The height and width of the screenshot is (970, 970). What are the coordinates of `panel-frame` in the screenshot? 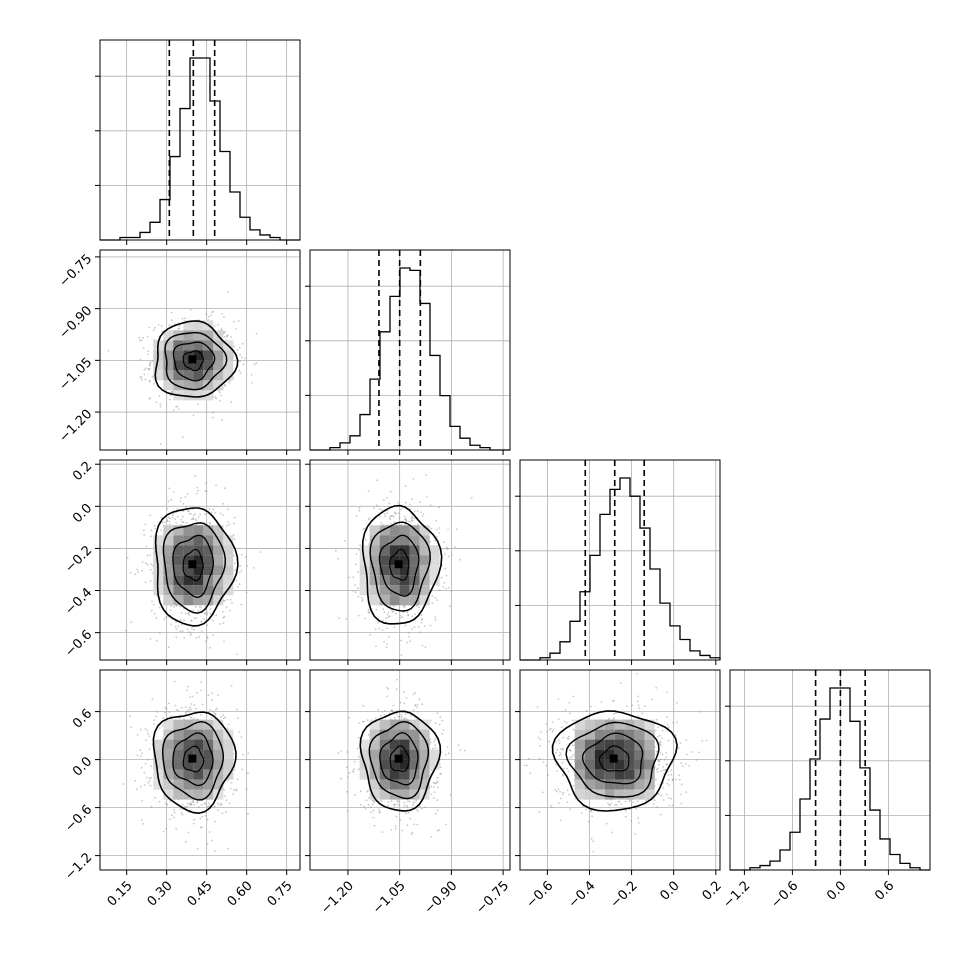 It's located at (200, 560).